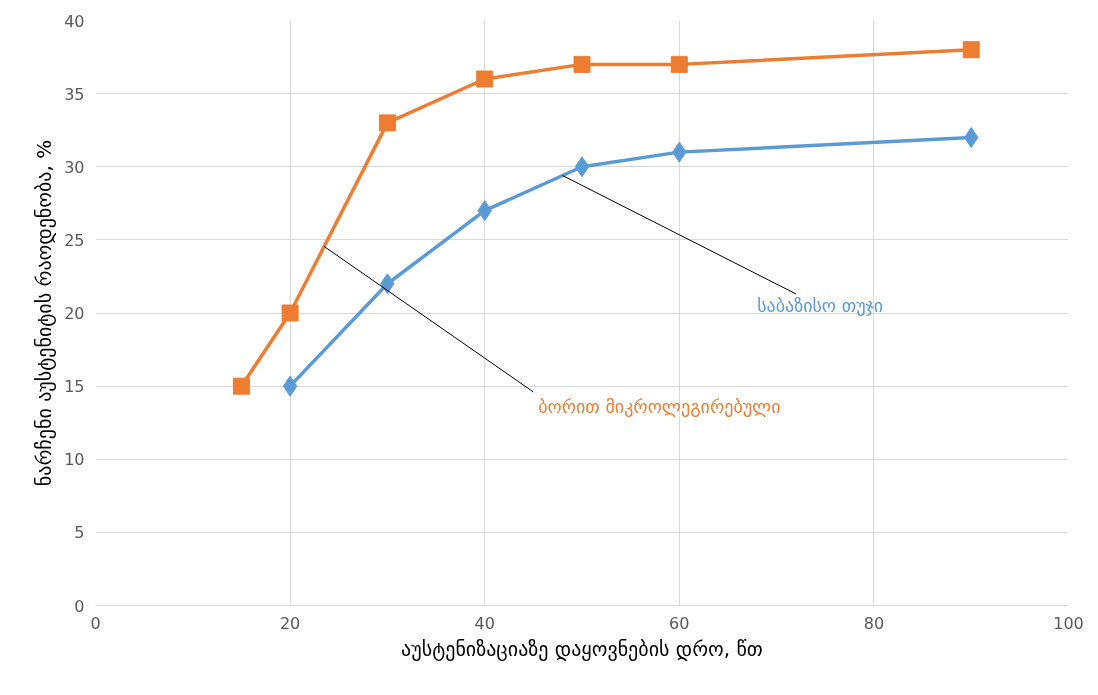 This screenshot has height=695, width=1098. Describe the element at coordinates (74, 21) in the screenshot. I see `y-tick-label: 40` at that location.